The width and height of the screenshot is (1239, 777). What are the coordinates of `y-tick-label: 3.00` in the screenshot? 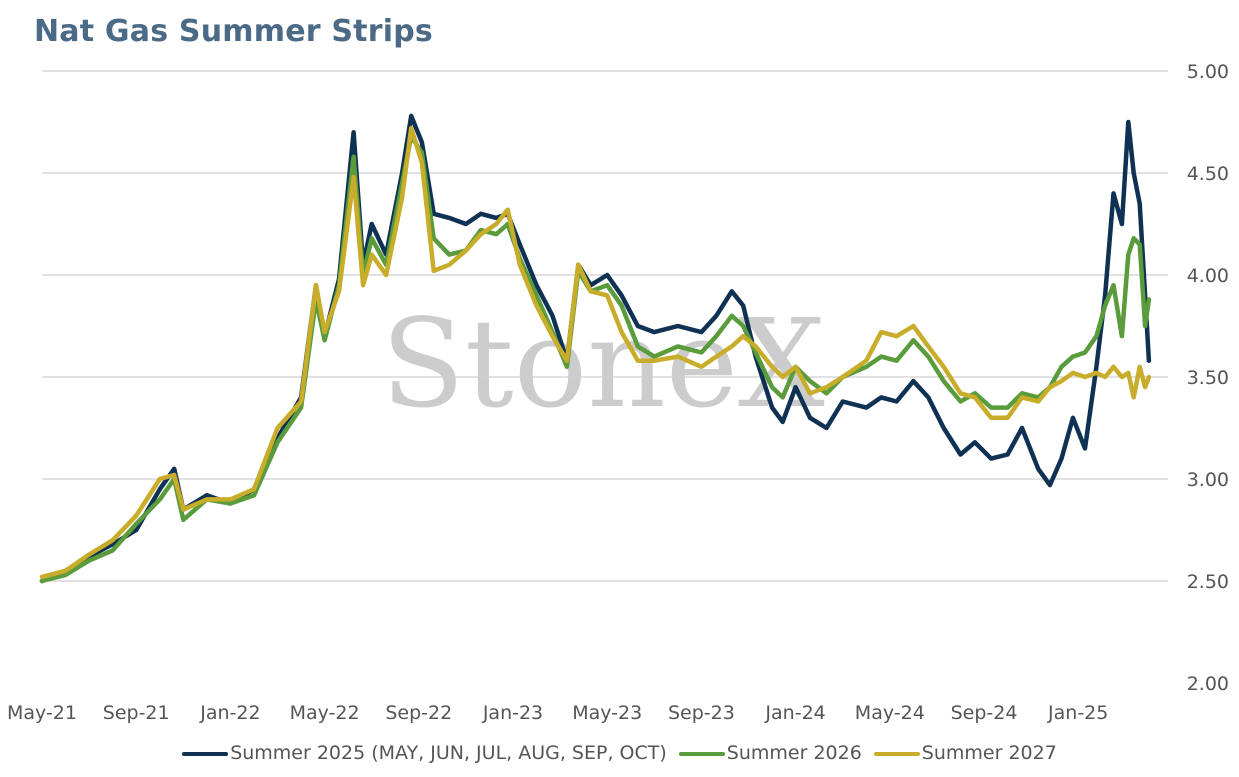 It's located at (1208, 480).